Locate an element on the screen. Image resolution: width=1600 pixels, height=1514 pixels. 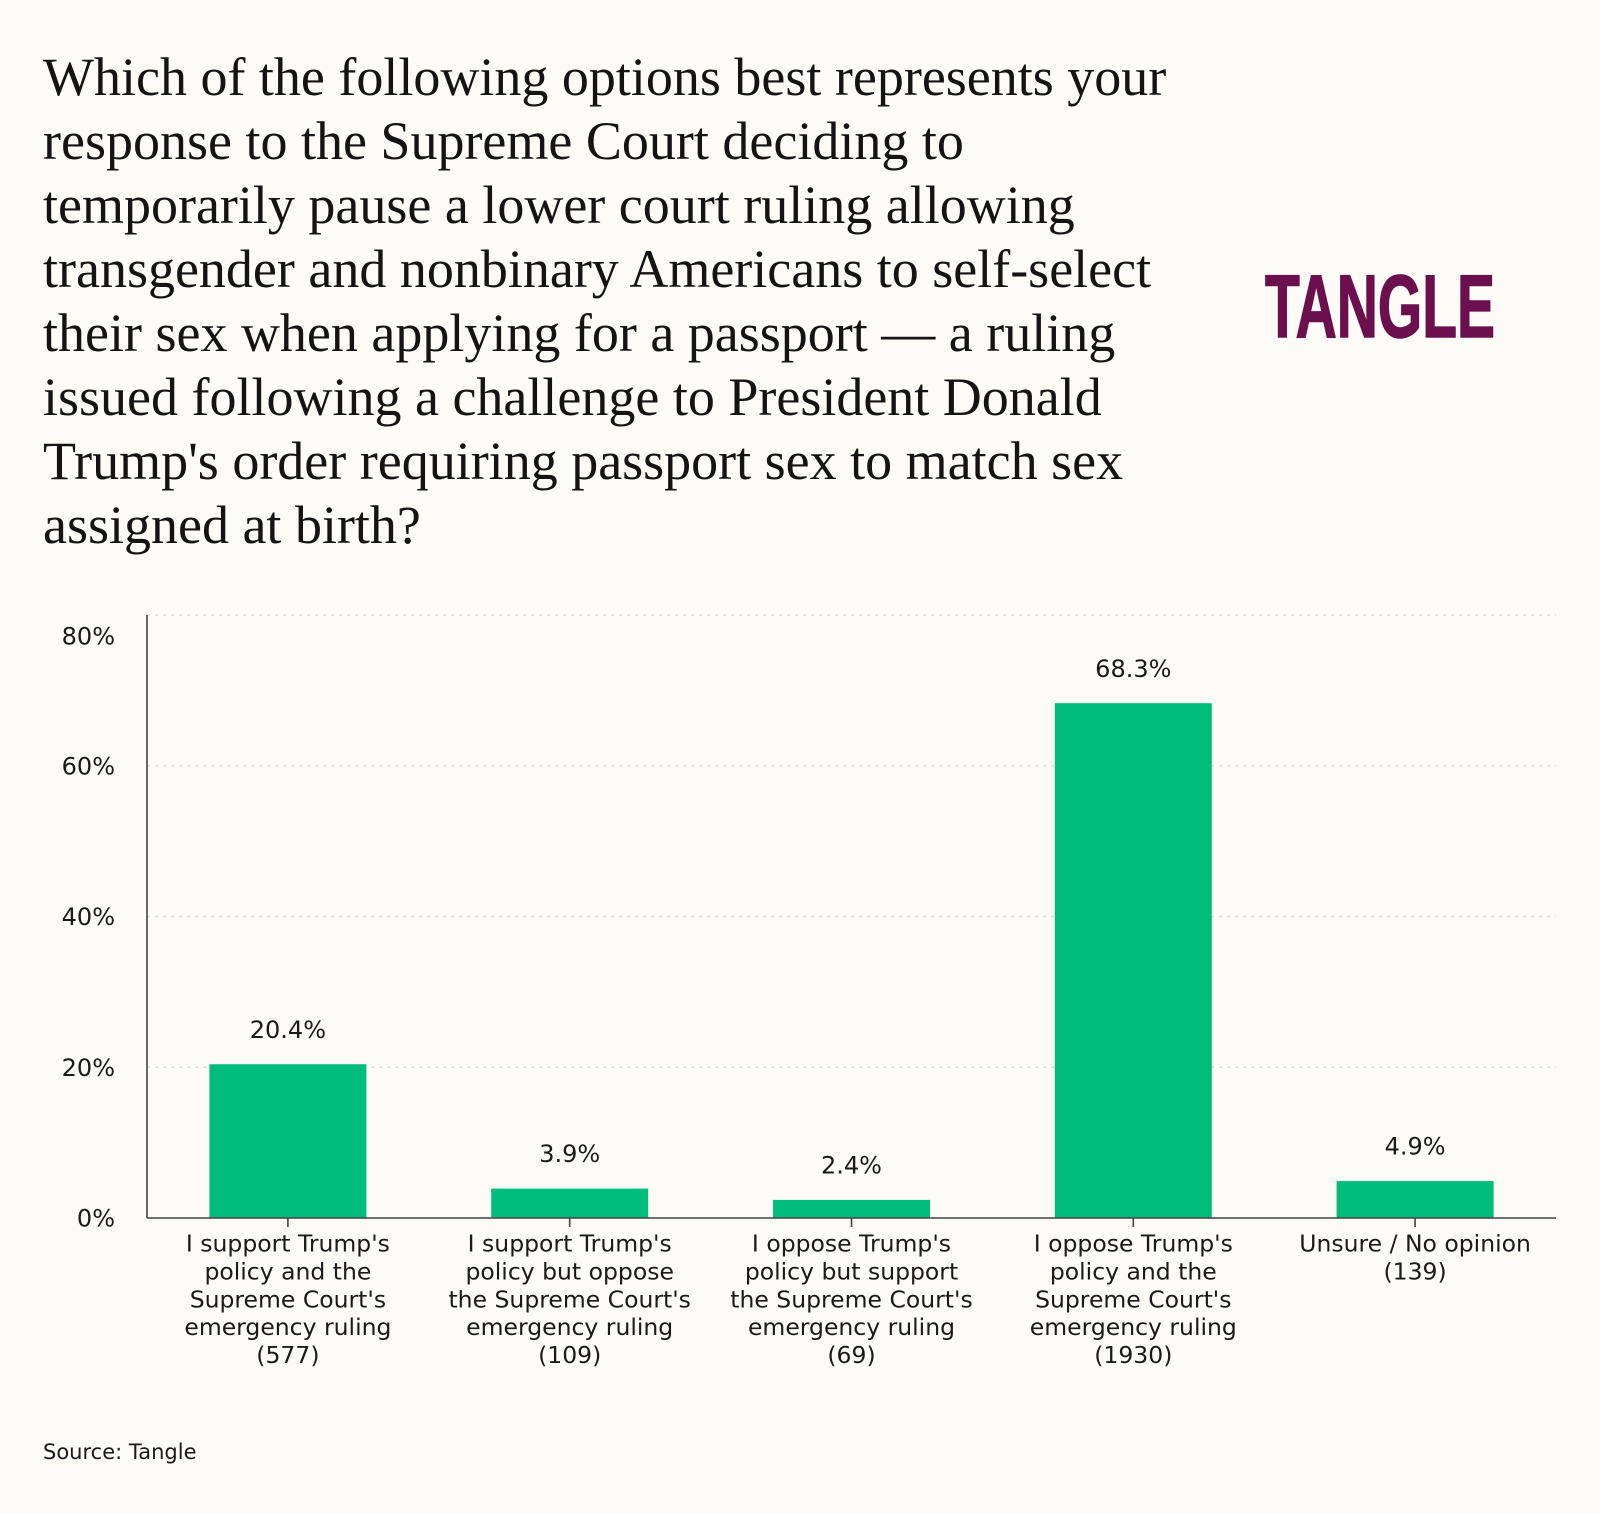
bar-value-label: 20.4% is located at coordinates (288, 1030).